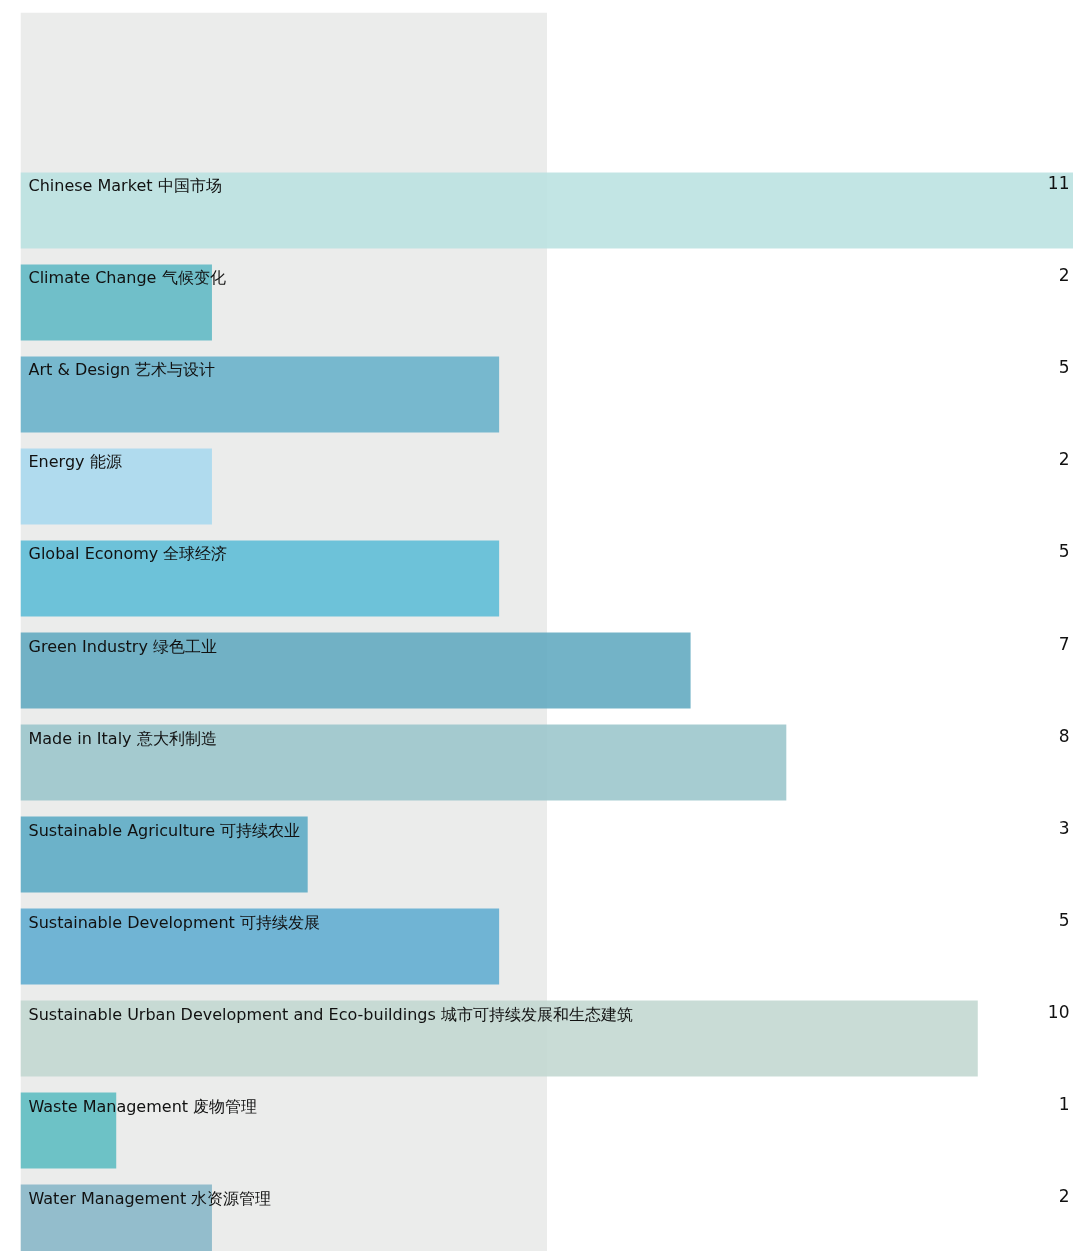 The width and height of the screenshot is (1073, 1251). I want to click on y-tick-label: Sustainable Development 可持续发展, so click(174, 922).